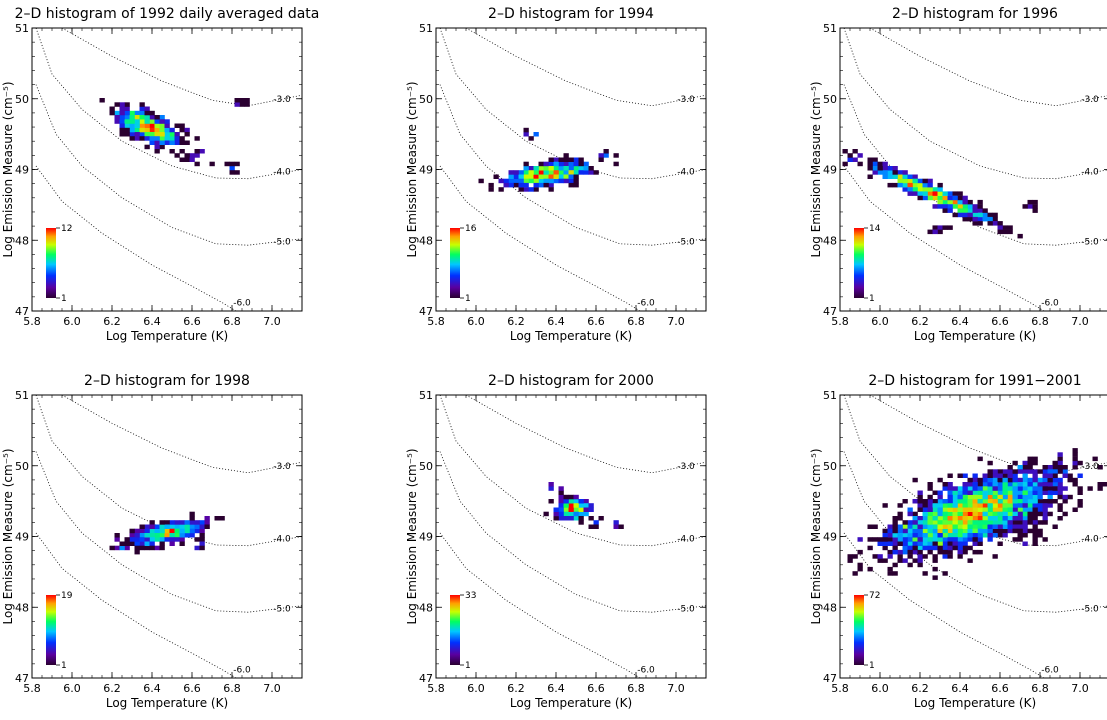  Describe the element at coordinates (646, 304) in the screenshot. I see `contour-label: -6.0` at that location.